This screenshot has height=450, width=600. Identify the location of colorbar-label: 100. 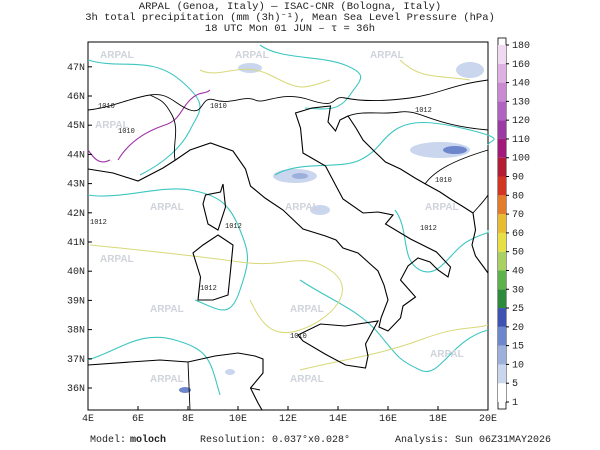
(521, 159).